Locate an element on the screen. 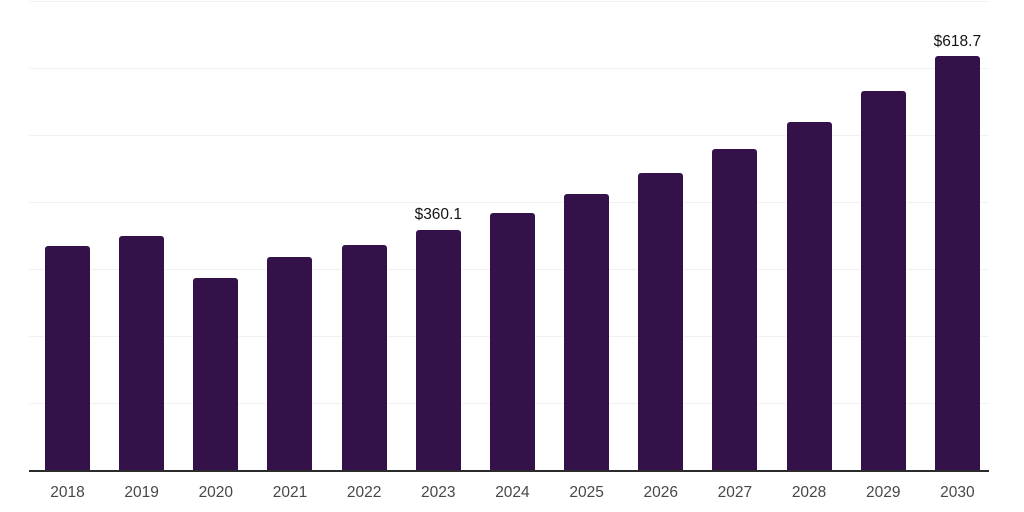 The image size is (1024, 512). bar-2023 is located at coordinates (438, 350).